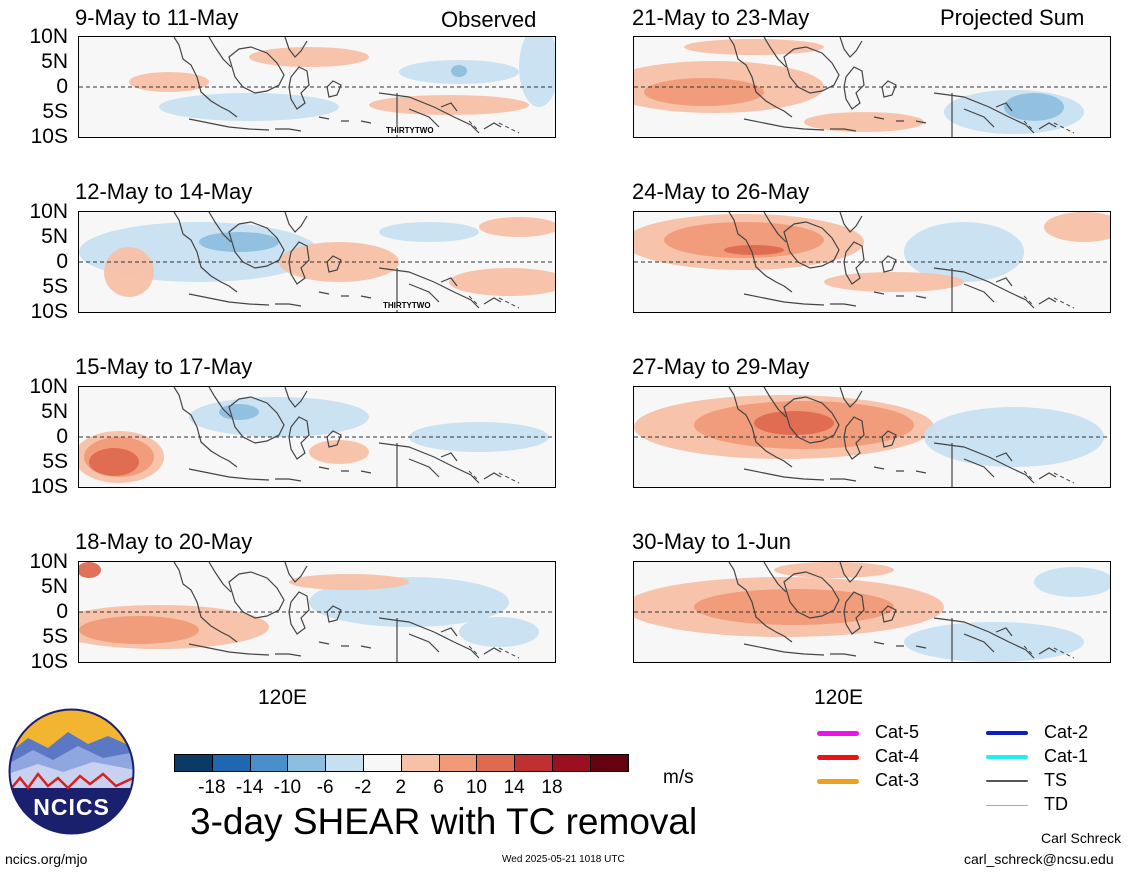  I want to click on colorbar-tick-label: -10, so click(287, 787).